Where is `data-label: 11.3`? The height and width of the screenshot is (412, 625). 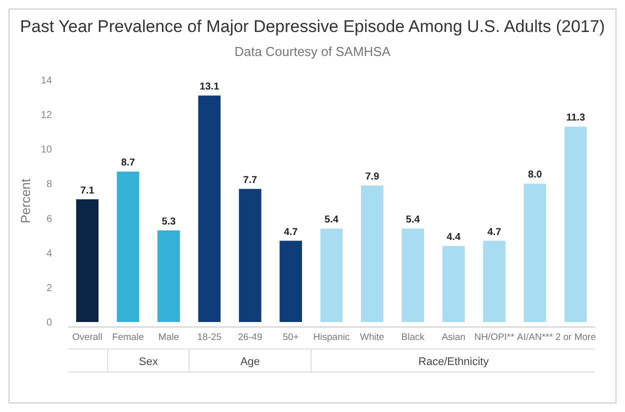 data-label: 11.3 is located at coordinates (576, 118).